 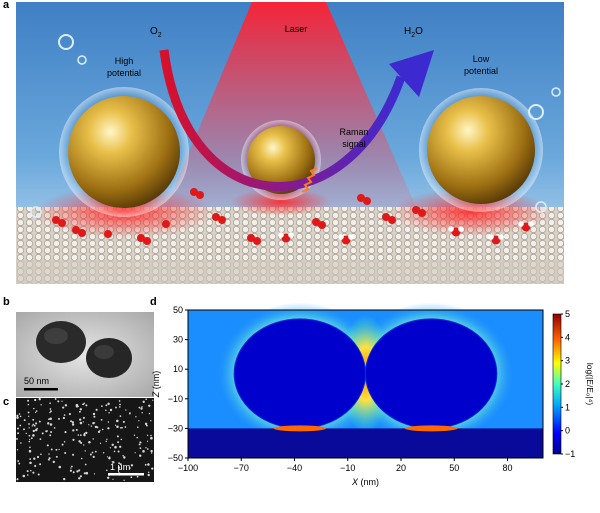 What do you see at coordinates (120, 467) in the screenshot?
I see `sem-scale-bar-label: 1 μm` at bounding box center [120, 467].